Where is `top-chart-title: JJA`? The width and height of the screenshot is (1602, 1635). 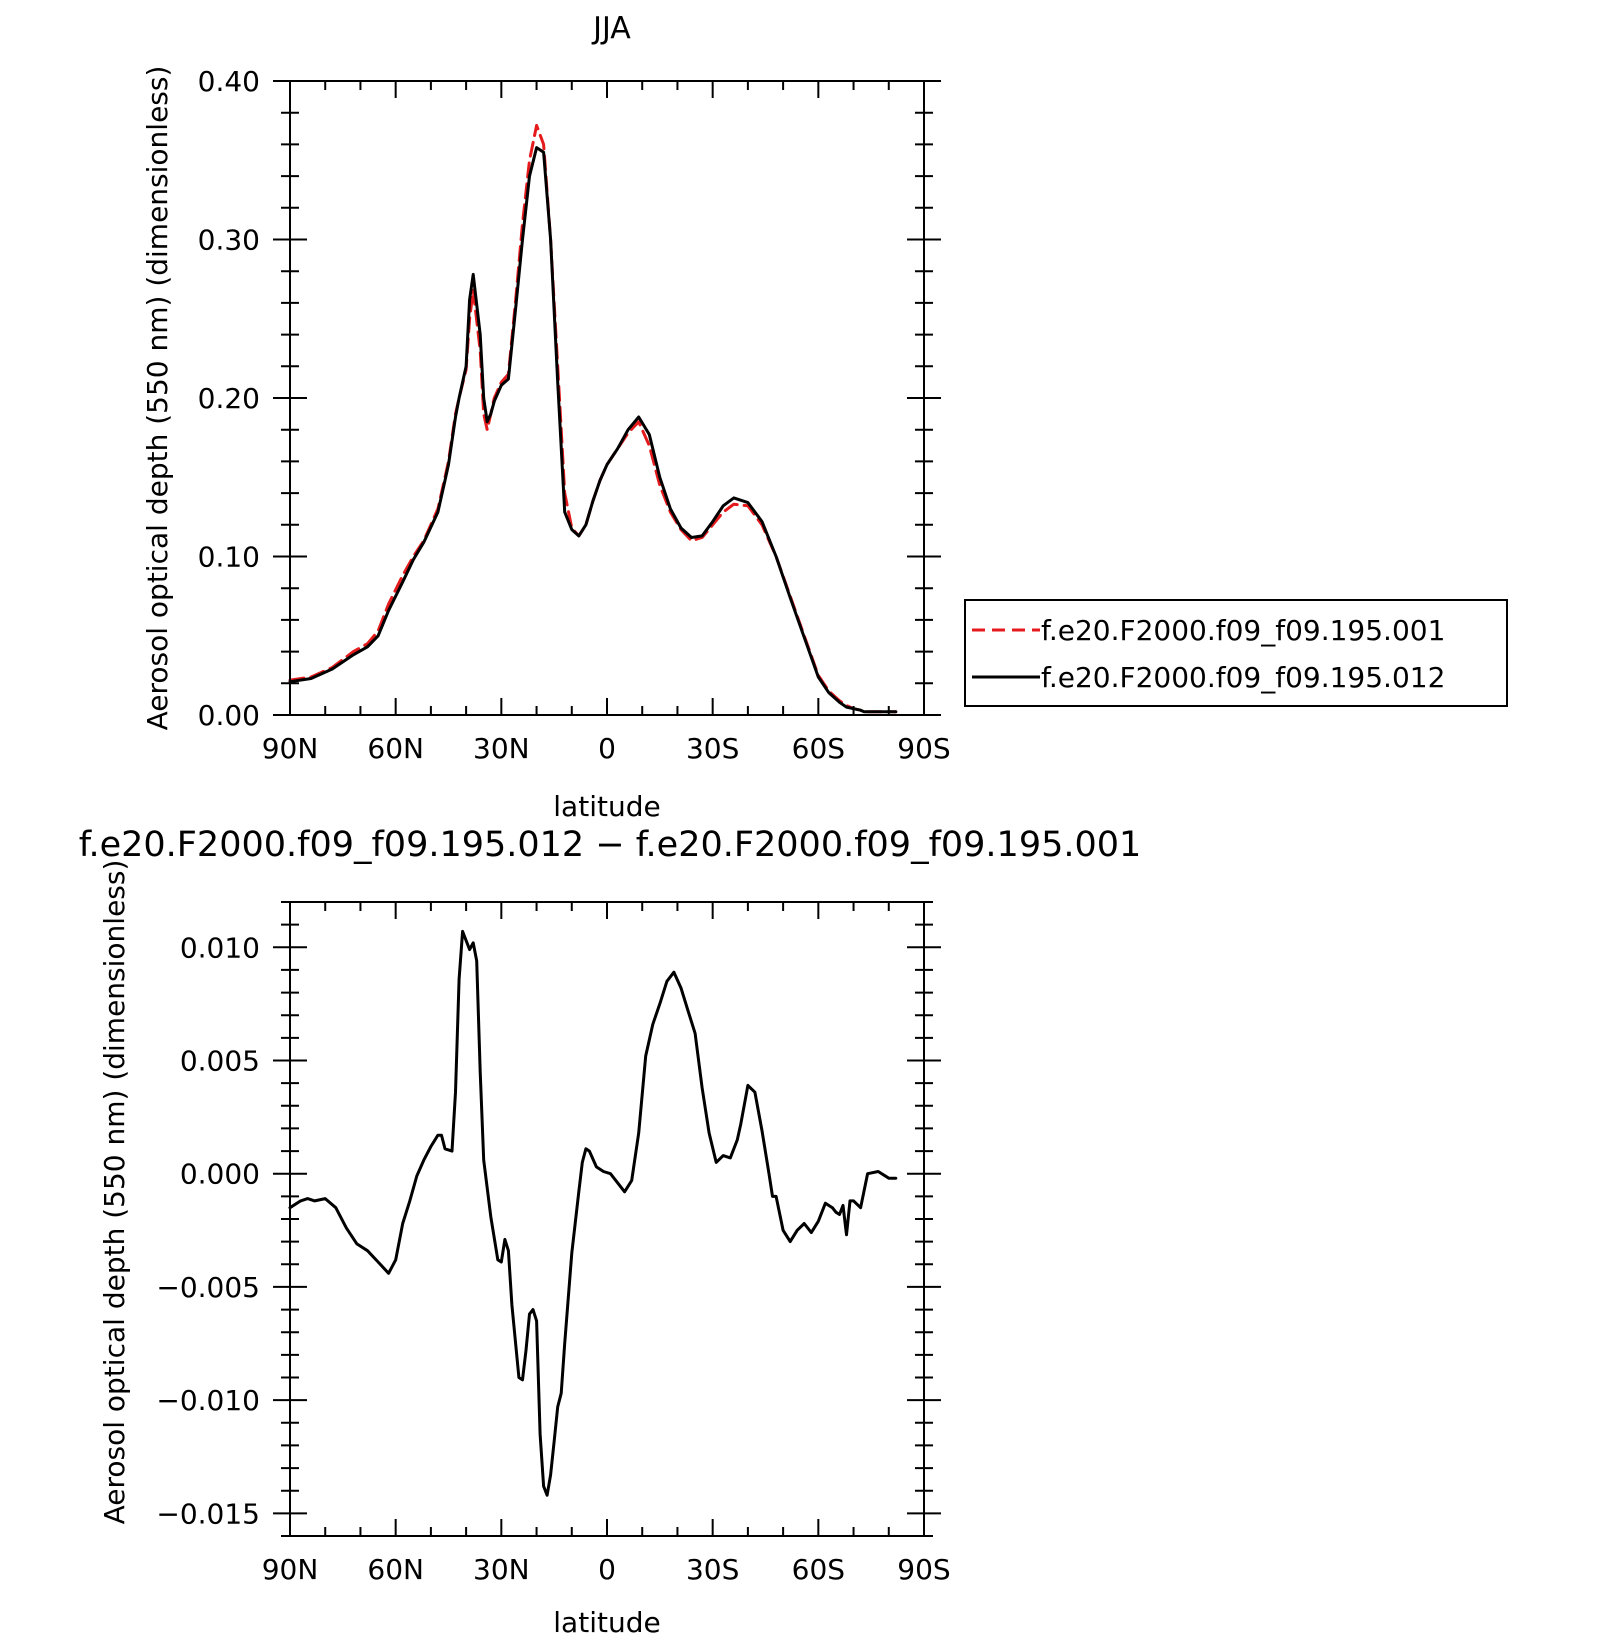
top-chart-title: JJA is located at coordinates (611, 28).